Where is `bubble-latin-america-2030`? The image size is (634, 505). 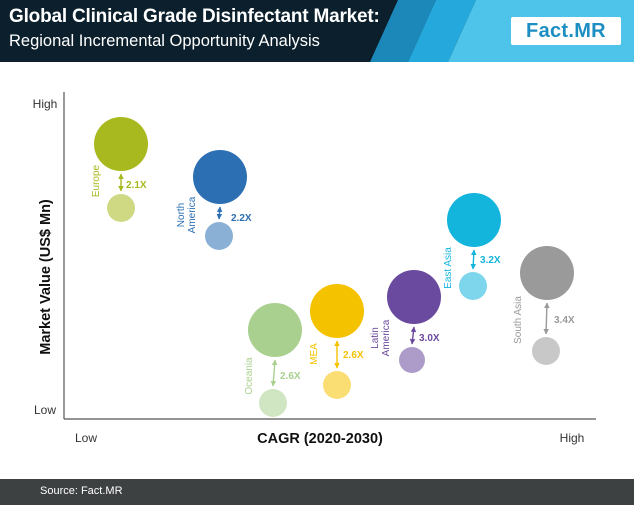
bubble-latin-america-2030 is located at coordinates (414, 297).